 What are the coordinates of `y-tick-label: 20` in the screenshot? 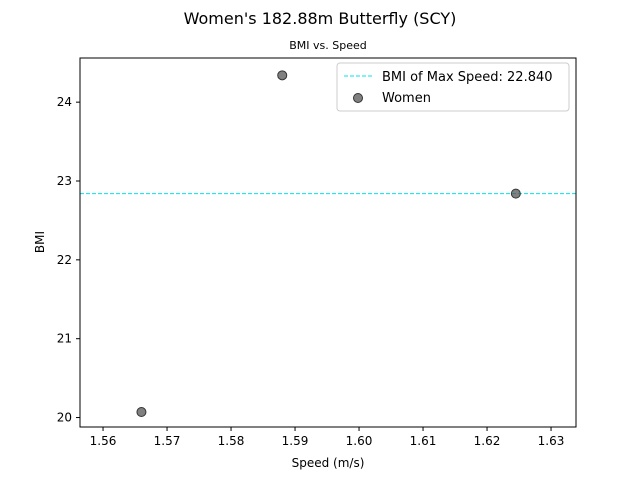 It's located at (64, 418).